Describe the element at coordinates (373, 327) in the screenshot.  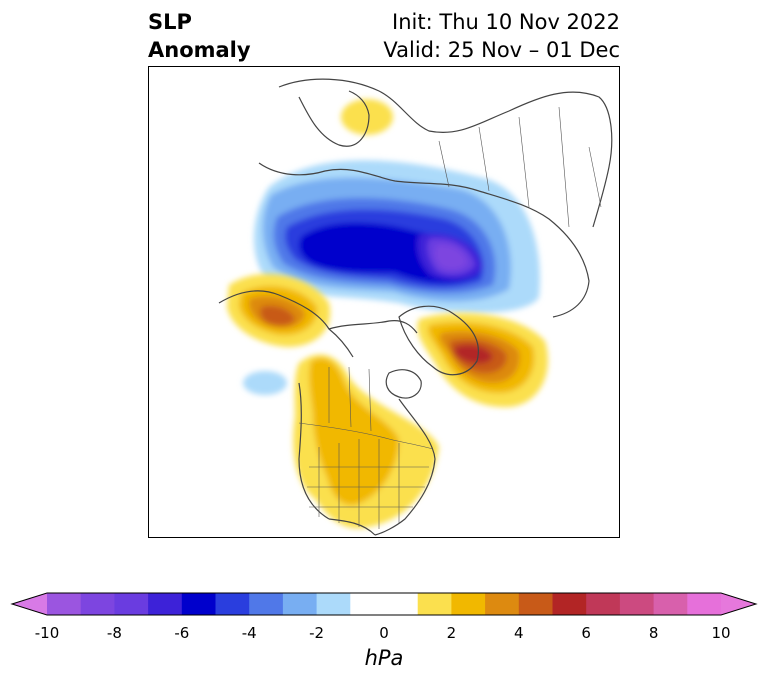
I see `canada-arctic-coast` at that location.